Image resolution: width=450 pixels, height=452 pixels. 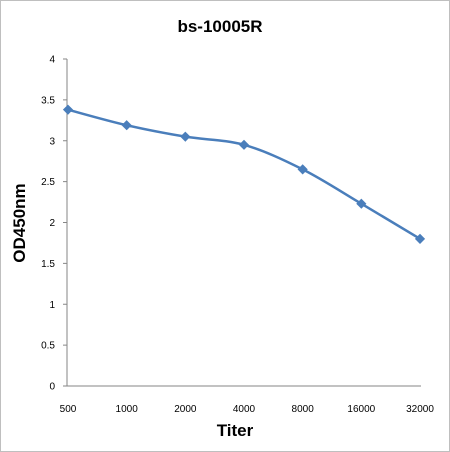 I want to click on x-tick-group: 500 1000 2000 4000 8000 16000 32000, so click(x=247, y=409).